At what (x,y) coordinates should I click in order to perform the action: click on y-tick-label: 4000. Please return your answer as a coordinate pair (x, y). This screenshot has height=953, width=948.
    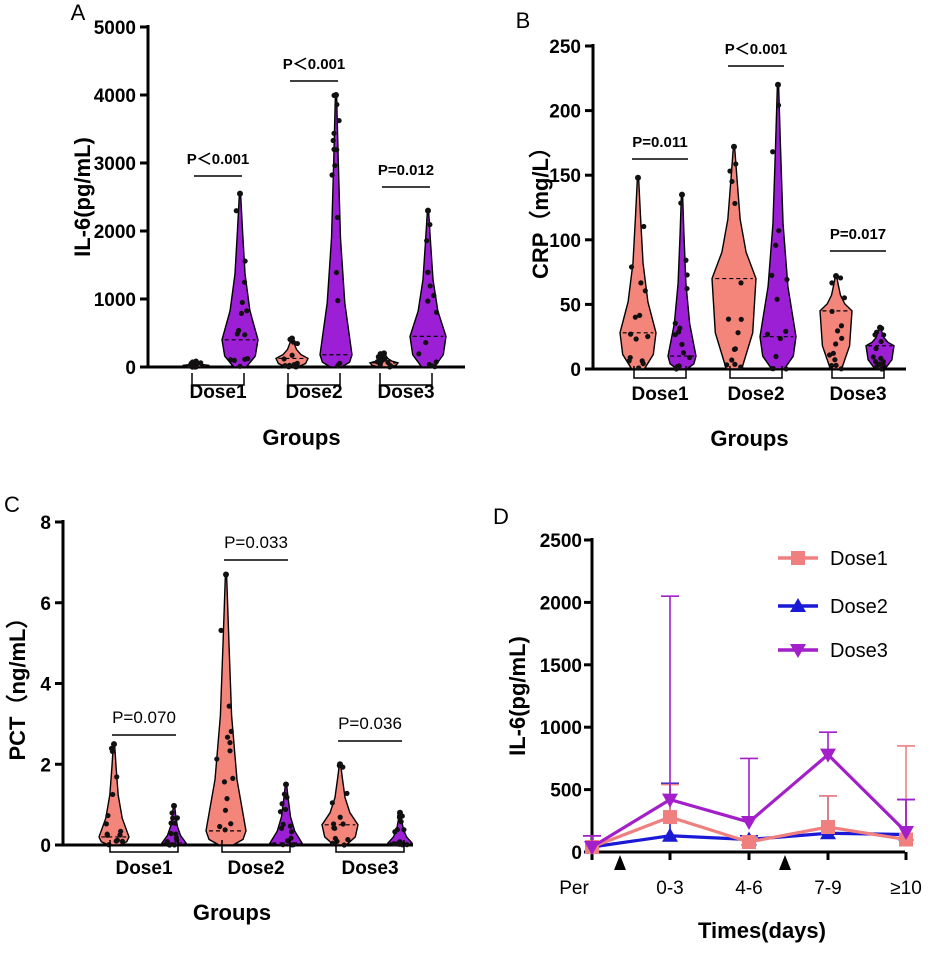
    Looking at the image, I should click on (115, 96).